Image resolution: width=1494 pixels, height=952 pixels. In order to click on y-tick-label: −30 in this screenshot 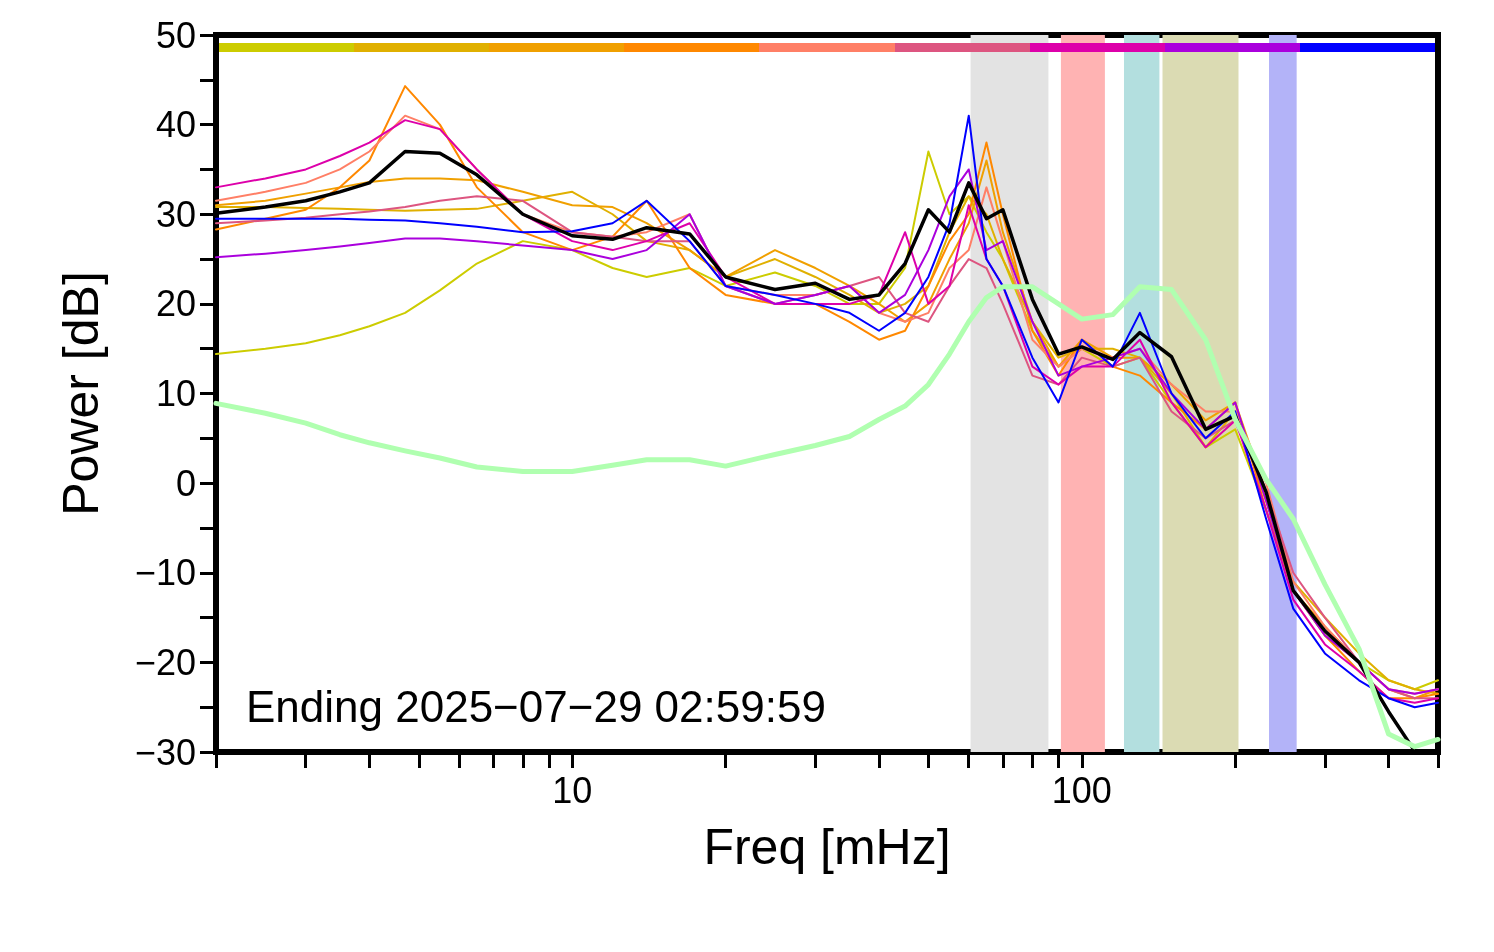, I will do `click(165, 752)`.